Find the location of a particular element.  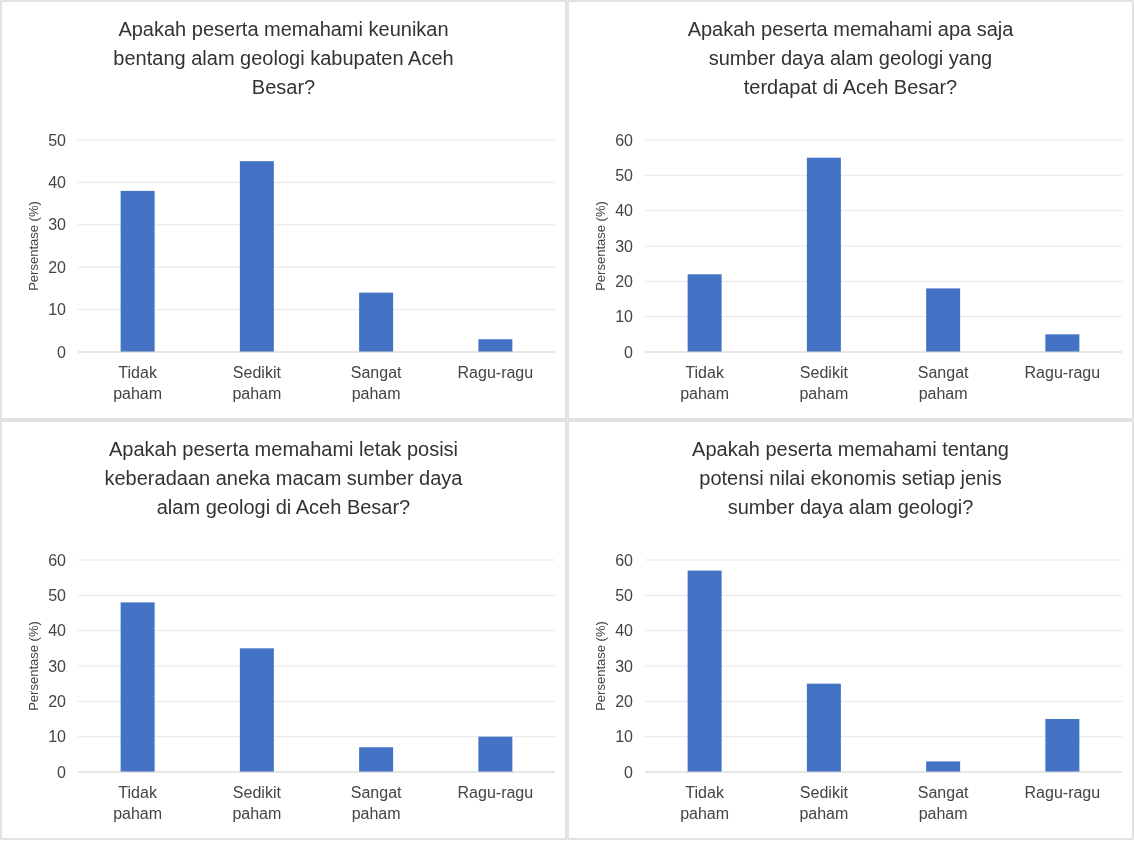

chart-title: Apakah peserta memahami keunikan bentang alam geologi kabupaten Aceh Besar? is located at coordinates (283, 58).